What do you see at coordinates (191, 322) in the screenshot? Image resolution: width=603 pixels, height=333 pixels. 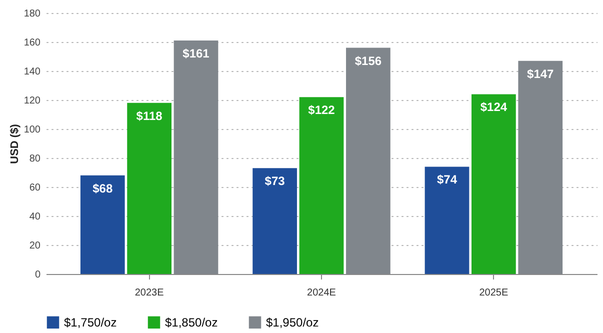 I see `legend-label: $1,850/oz` at bounding box center [191, 322].